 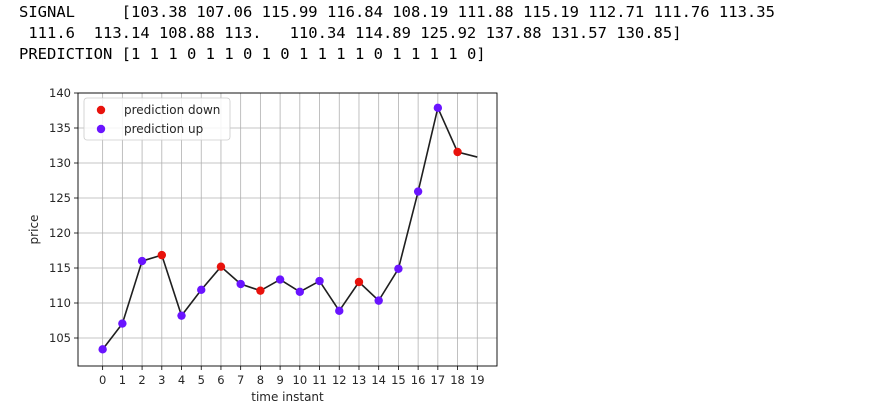 What do you see at coordinates (477, 380) in the screenshot?
I see `x-tick-label: 19` at bounding box center [477, 380].